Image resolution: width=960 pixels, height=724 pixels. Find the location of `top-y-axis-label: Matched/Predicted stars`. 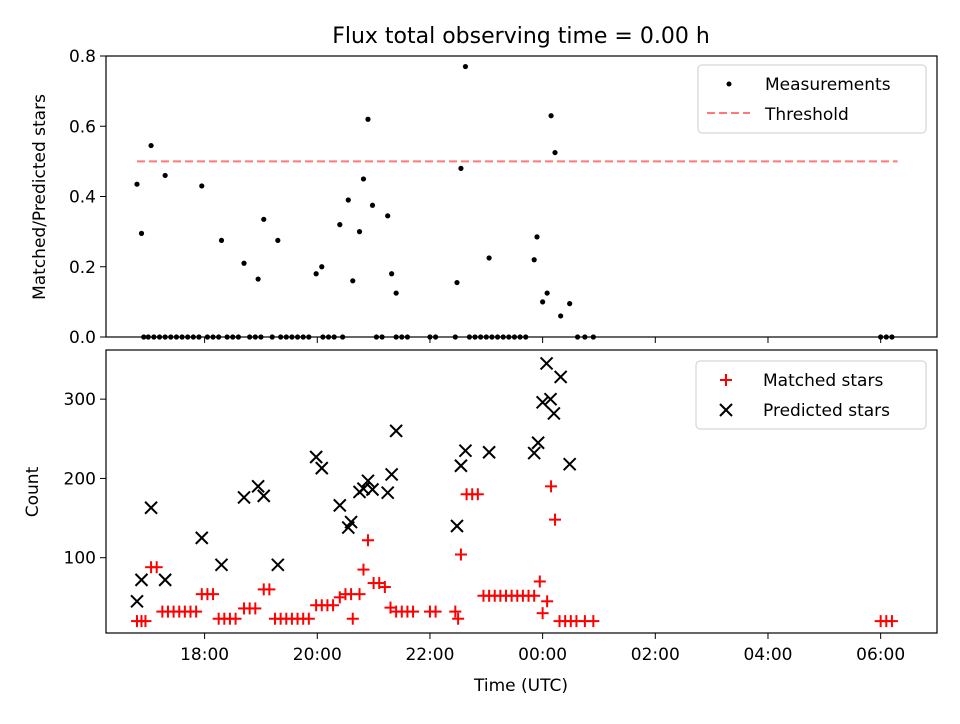

top-y-axis-label: Matched/Predicted stars is located at coordinates (40, 197).